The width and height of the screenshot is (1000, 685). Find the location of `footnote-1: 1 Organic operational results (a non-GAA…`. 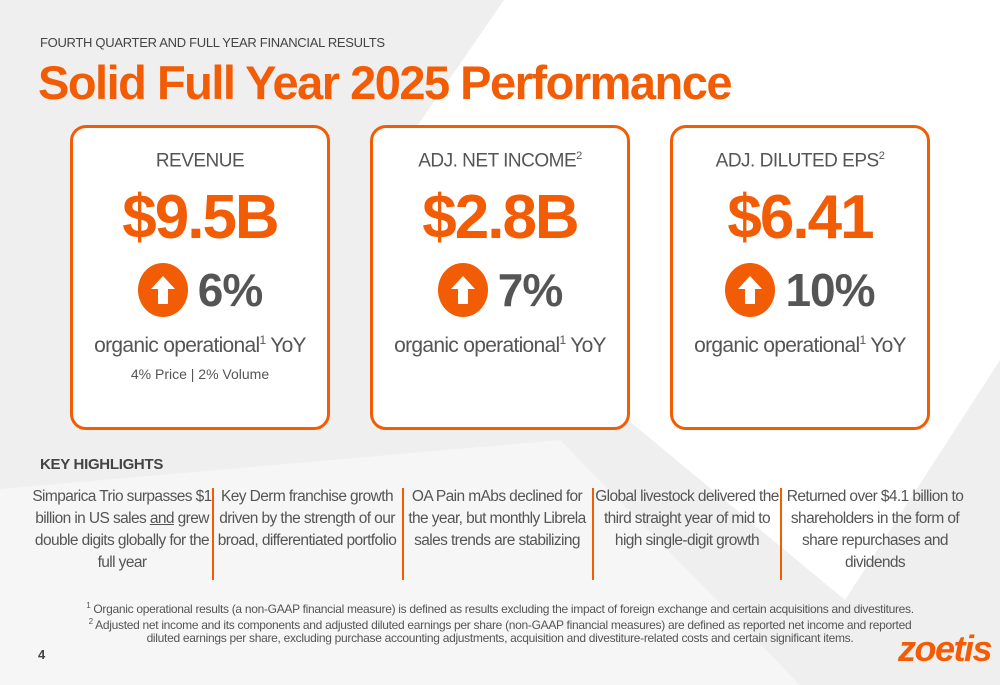

footnote-1: 1 Organic operational results (a non-GAA… is located at coordinates (500, 608).